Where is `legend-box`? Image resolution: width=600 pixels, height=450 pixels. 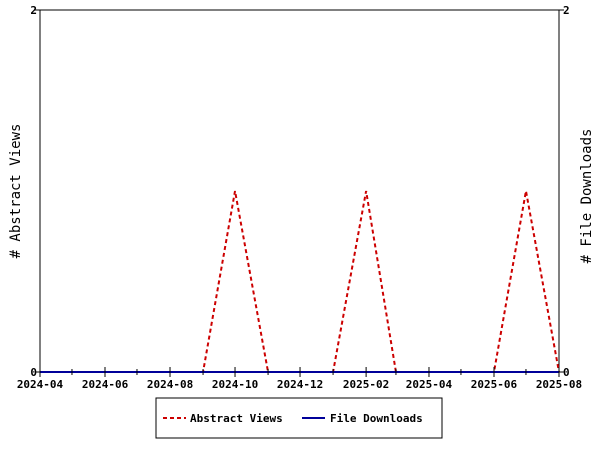 legend-box is located at coordinates (299, 418).